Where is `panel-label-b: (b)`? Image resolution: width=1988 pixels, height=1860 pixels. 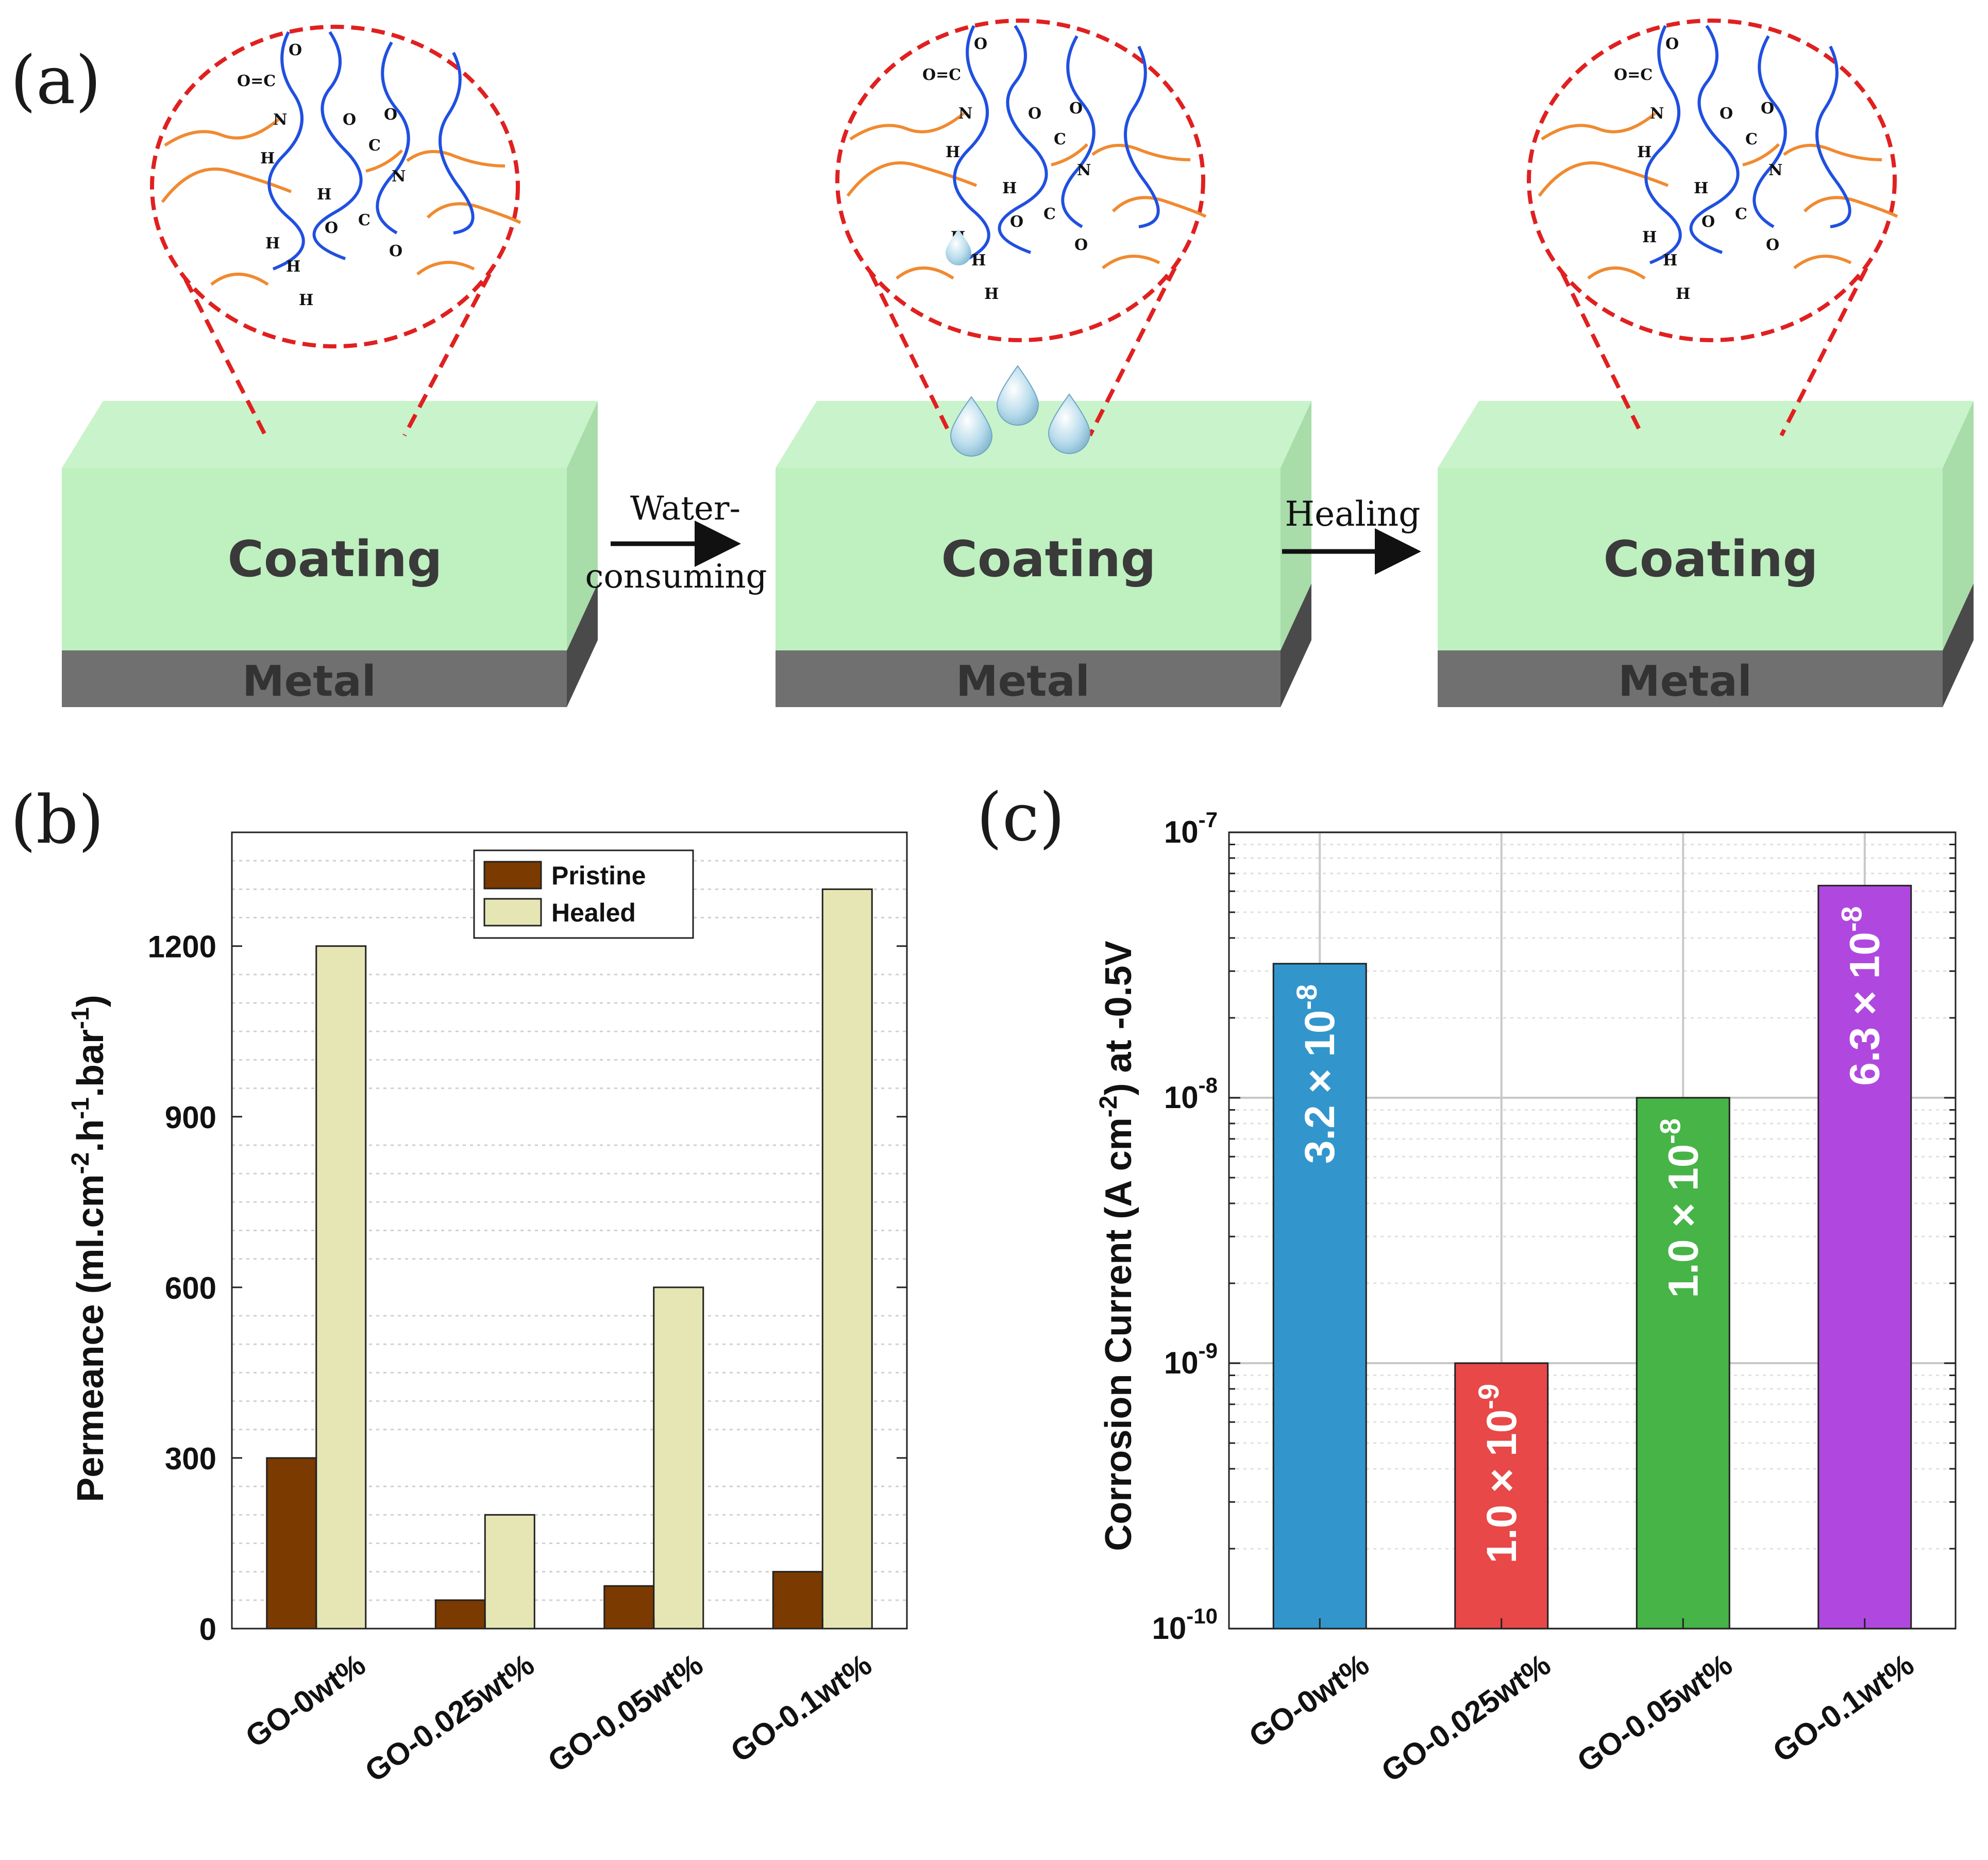
panel-label-b: (b) is located at coordinates (57, 821).